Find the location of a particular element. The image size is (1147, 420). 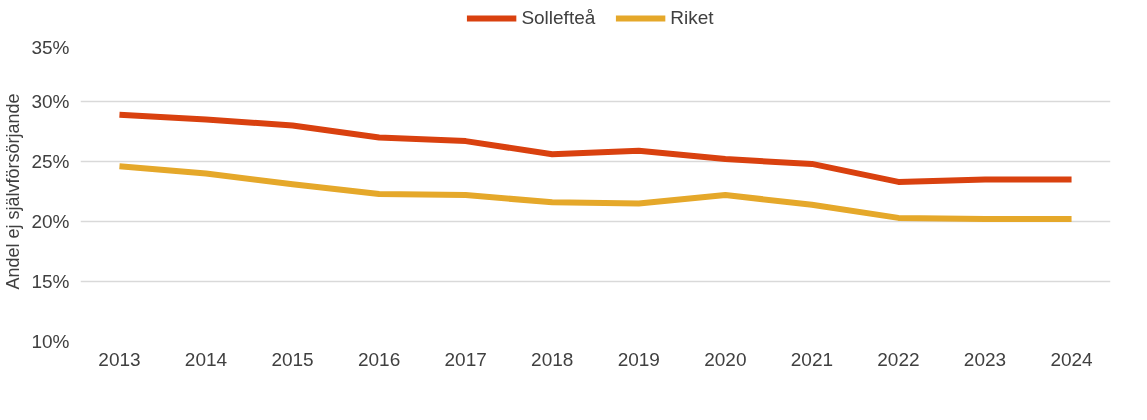

x-tick-label: 2015 is located at coordinates (292, 359).